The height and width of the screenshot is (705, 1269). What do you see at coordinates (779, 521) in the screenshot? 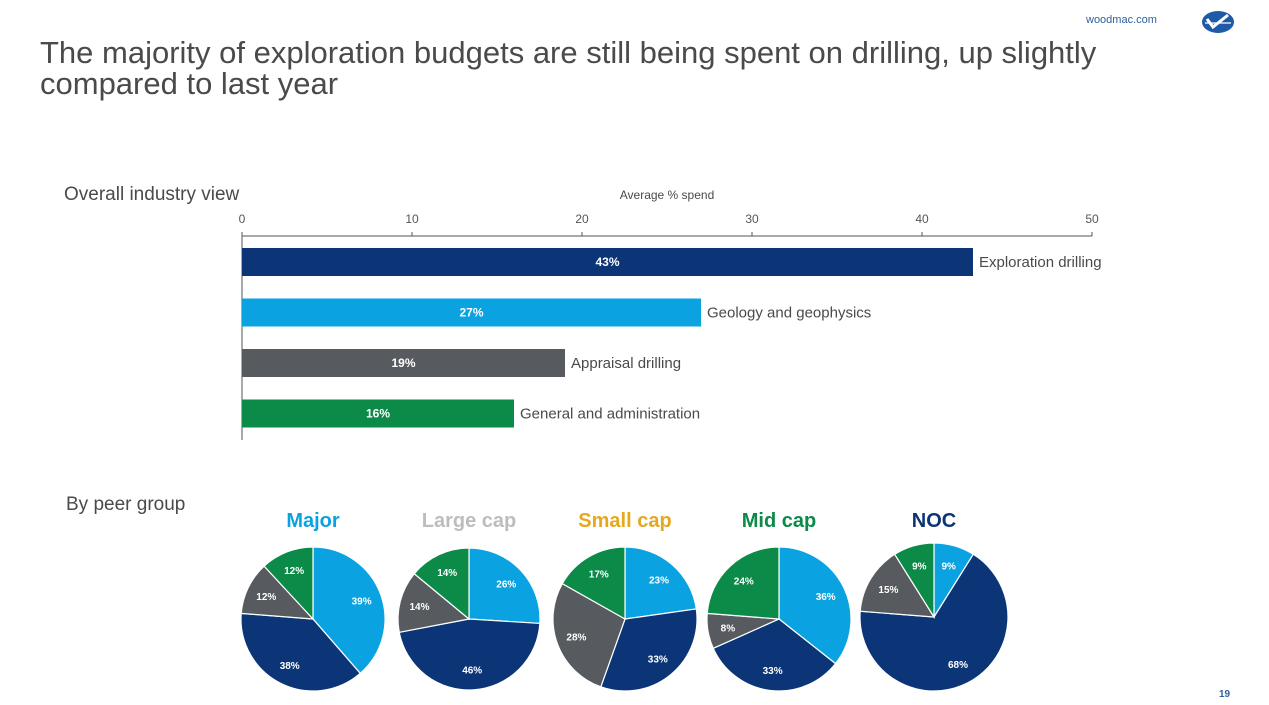
I see `pie-title: Mid cap` at bounding box center [779, 521].